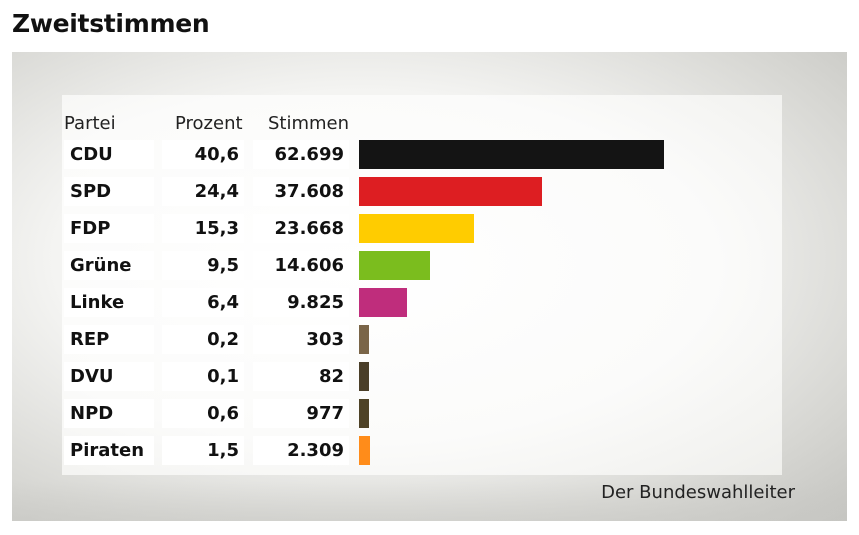 The image size is (859, 535). Describe the element at coordinates (109, 302) in the screenshot. I see `party-label: Linke` at that location.